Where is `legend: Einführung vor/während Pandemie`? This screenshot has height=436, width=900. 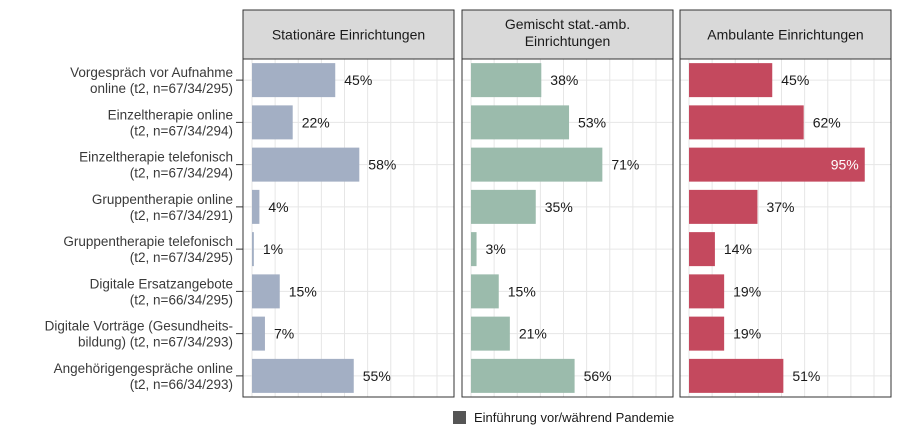
legend: Einführung vor/während Pandemie is located at coordinates (563, 417).